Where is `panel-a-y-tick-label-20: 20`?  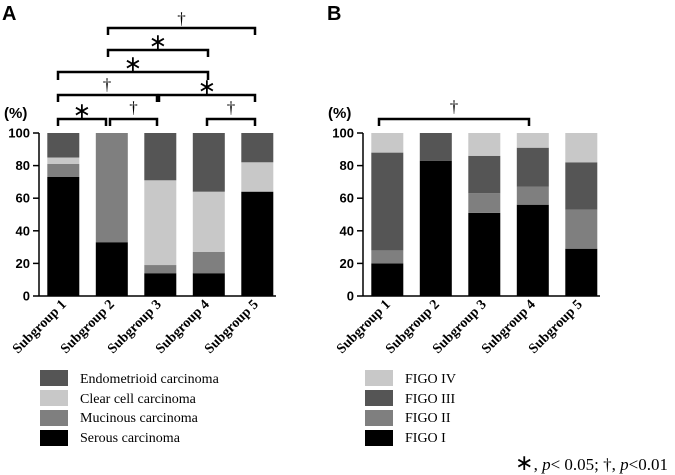 panel-a-y-tick-label-20: 20 is located at coordinates (23, 263).